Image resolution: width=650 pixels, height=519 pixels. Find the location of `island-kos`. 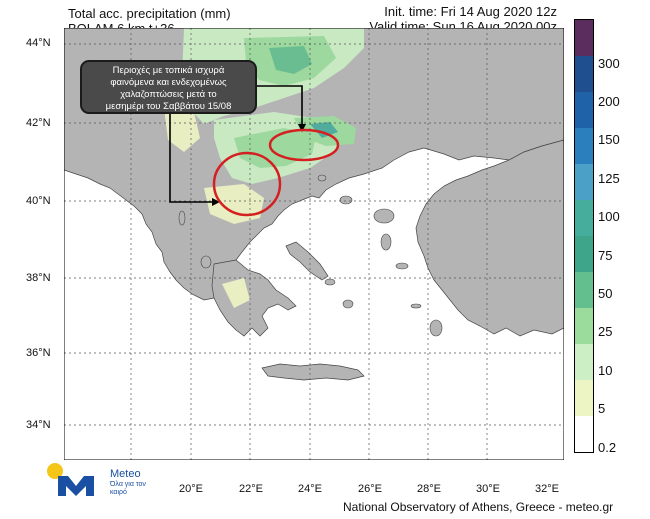

island-kos is located at coordinates (416, 306).